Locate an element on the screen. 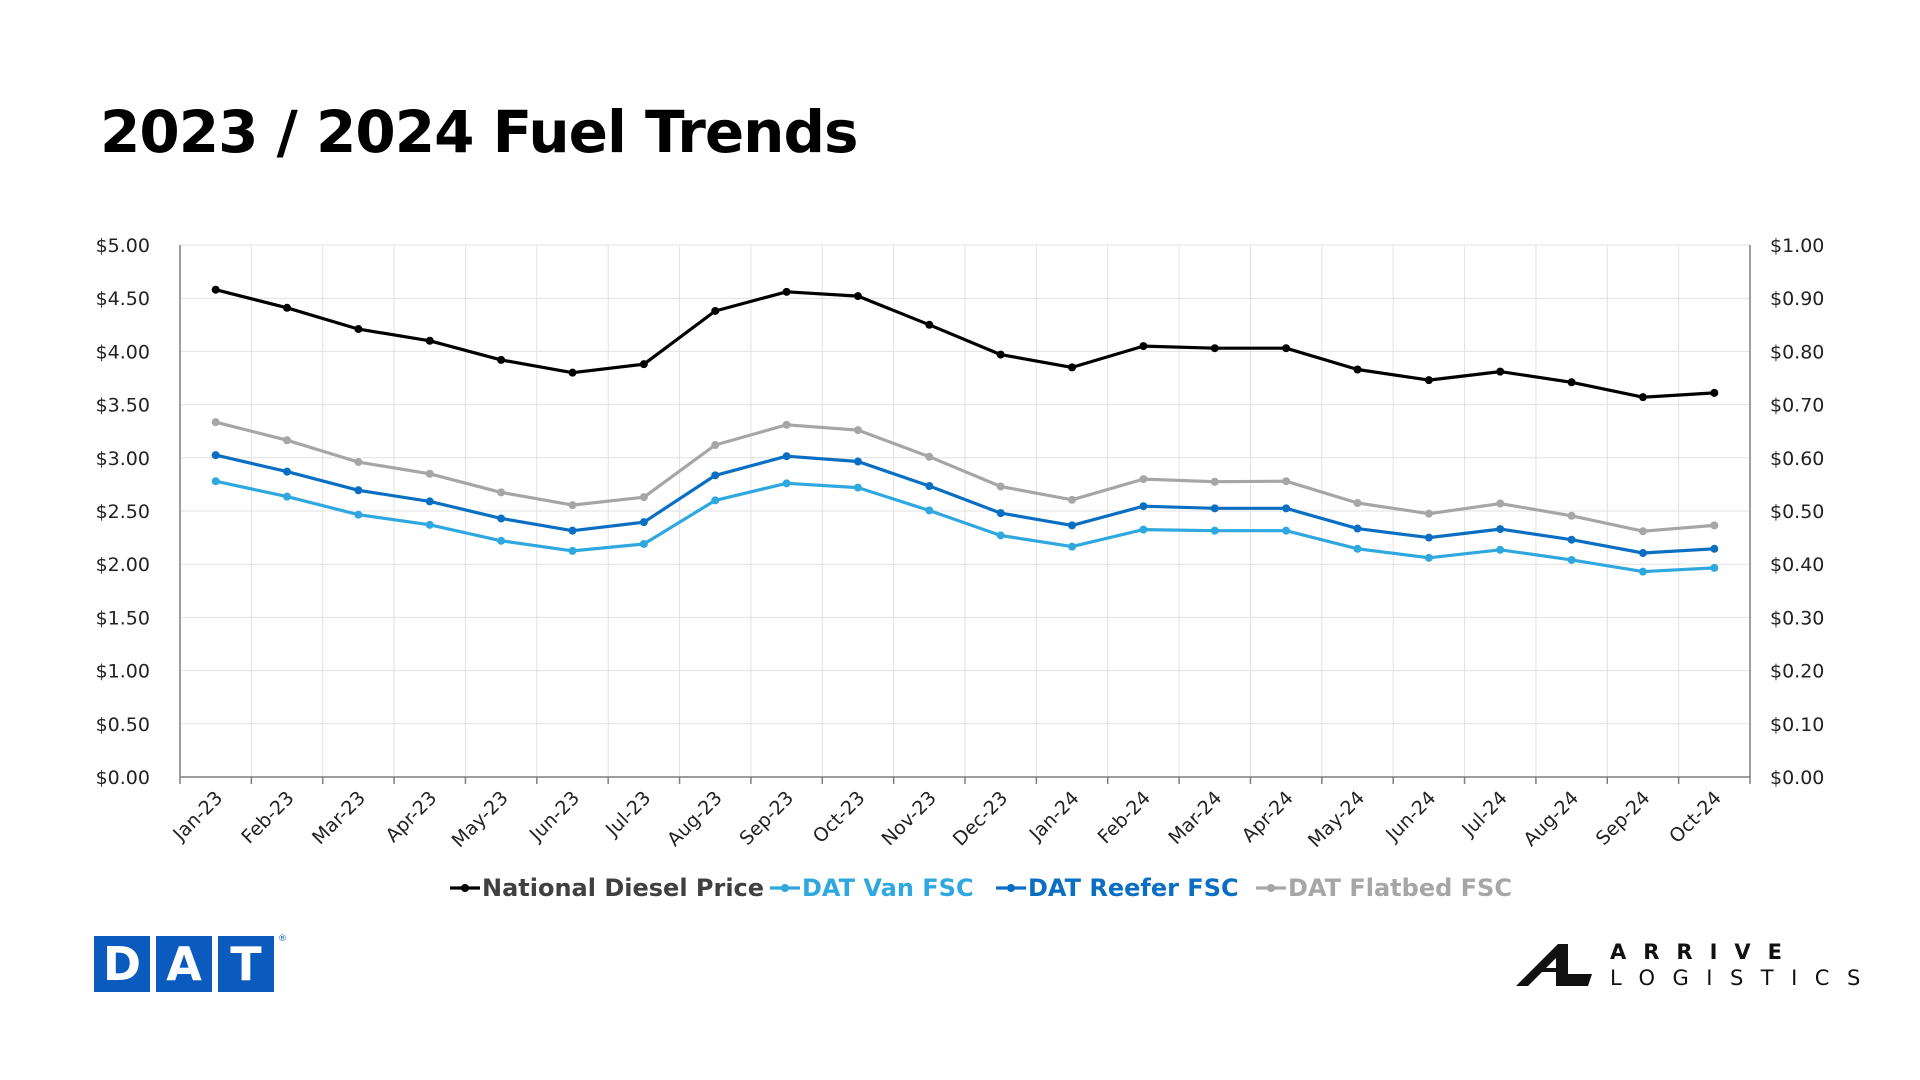 The image size is (1920, 1080). series-dat-flatbed-fsc is located at coordinates (965, 477).